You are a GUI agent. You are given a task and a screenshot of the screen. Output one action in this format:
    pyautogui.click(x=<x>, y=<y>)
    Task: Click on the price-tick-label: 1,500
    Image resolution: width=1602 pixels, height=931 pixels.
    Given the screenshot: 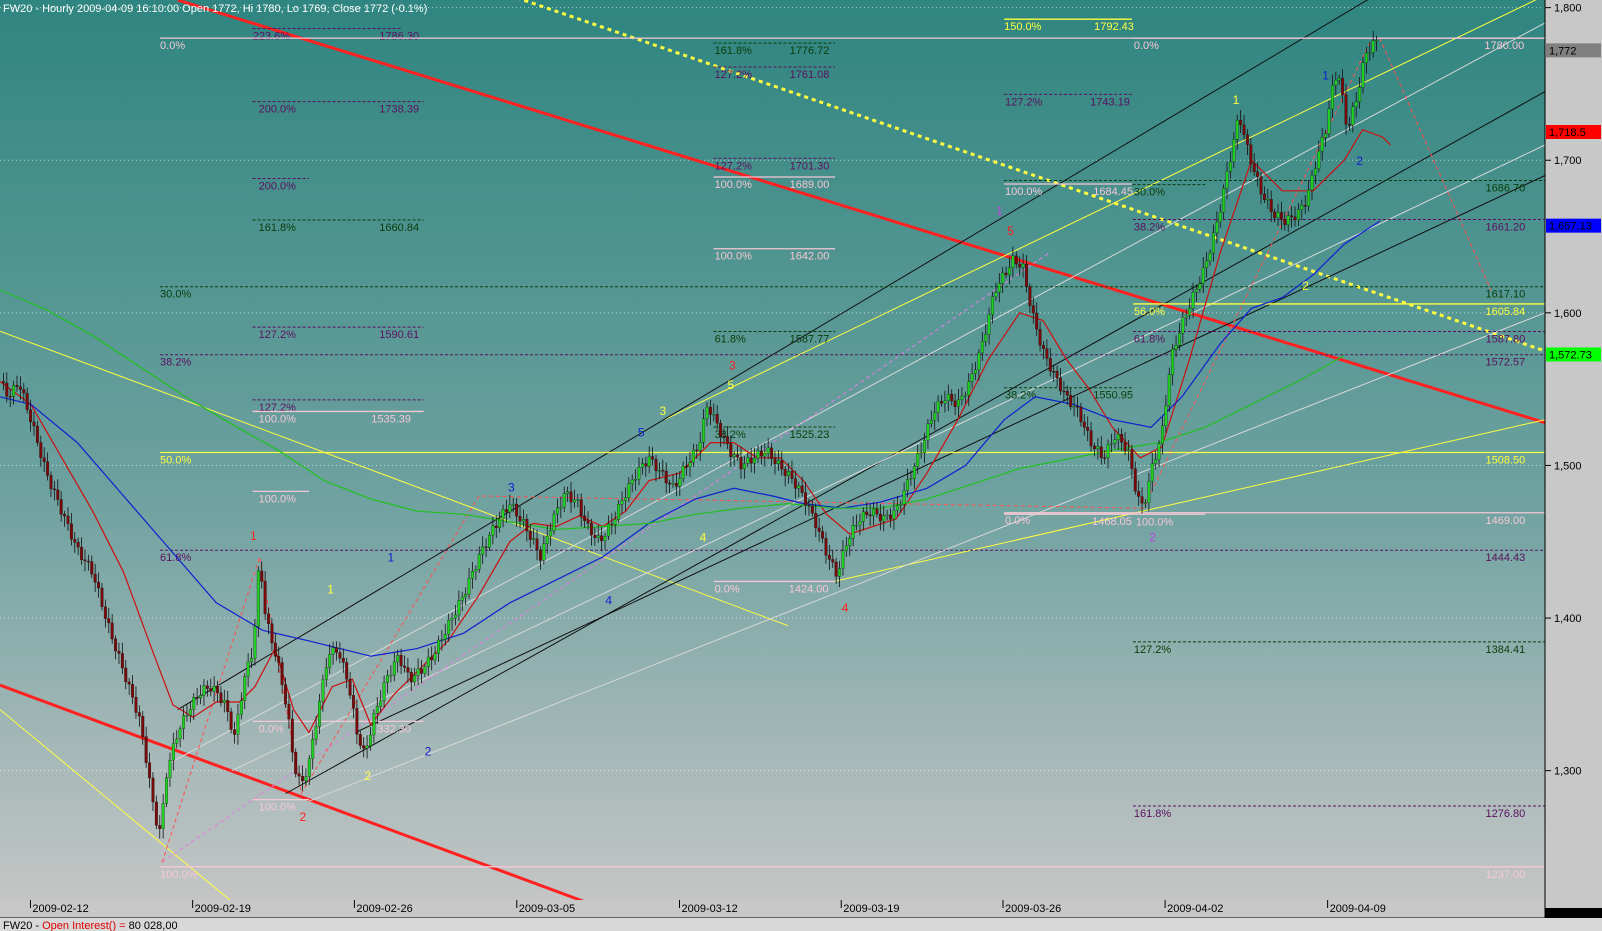 What is the action you would take?
    pyautogui.click(x=1568, y=466)
    